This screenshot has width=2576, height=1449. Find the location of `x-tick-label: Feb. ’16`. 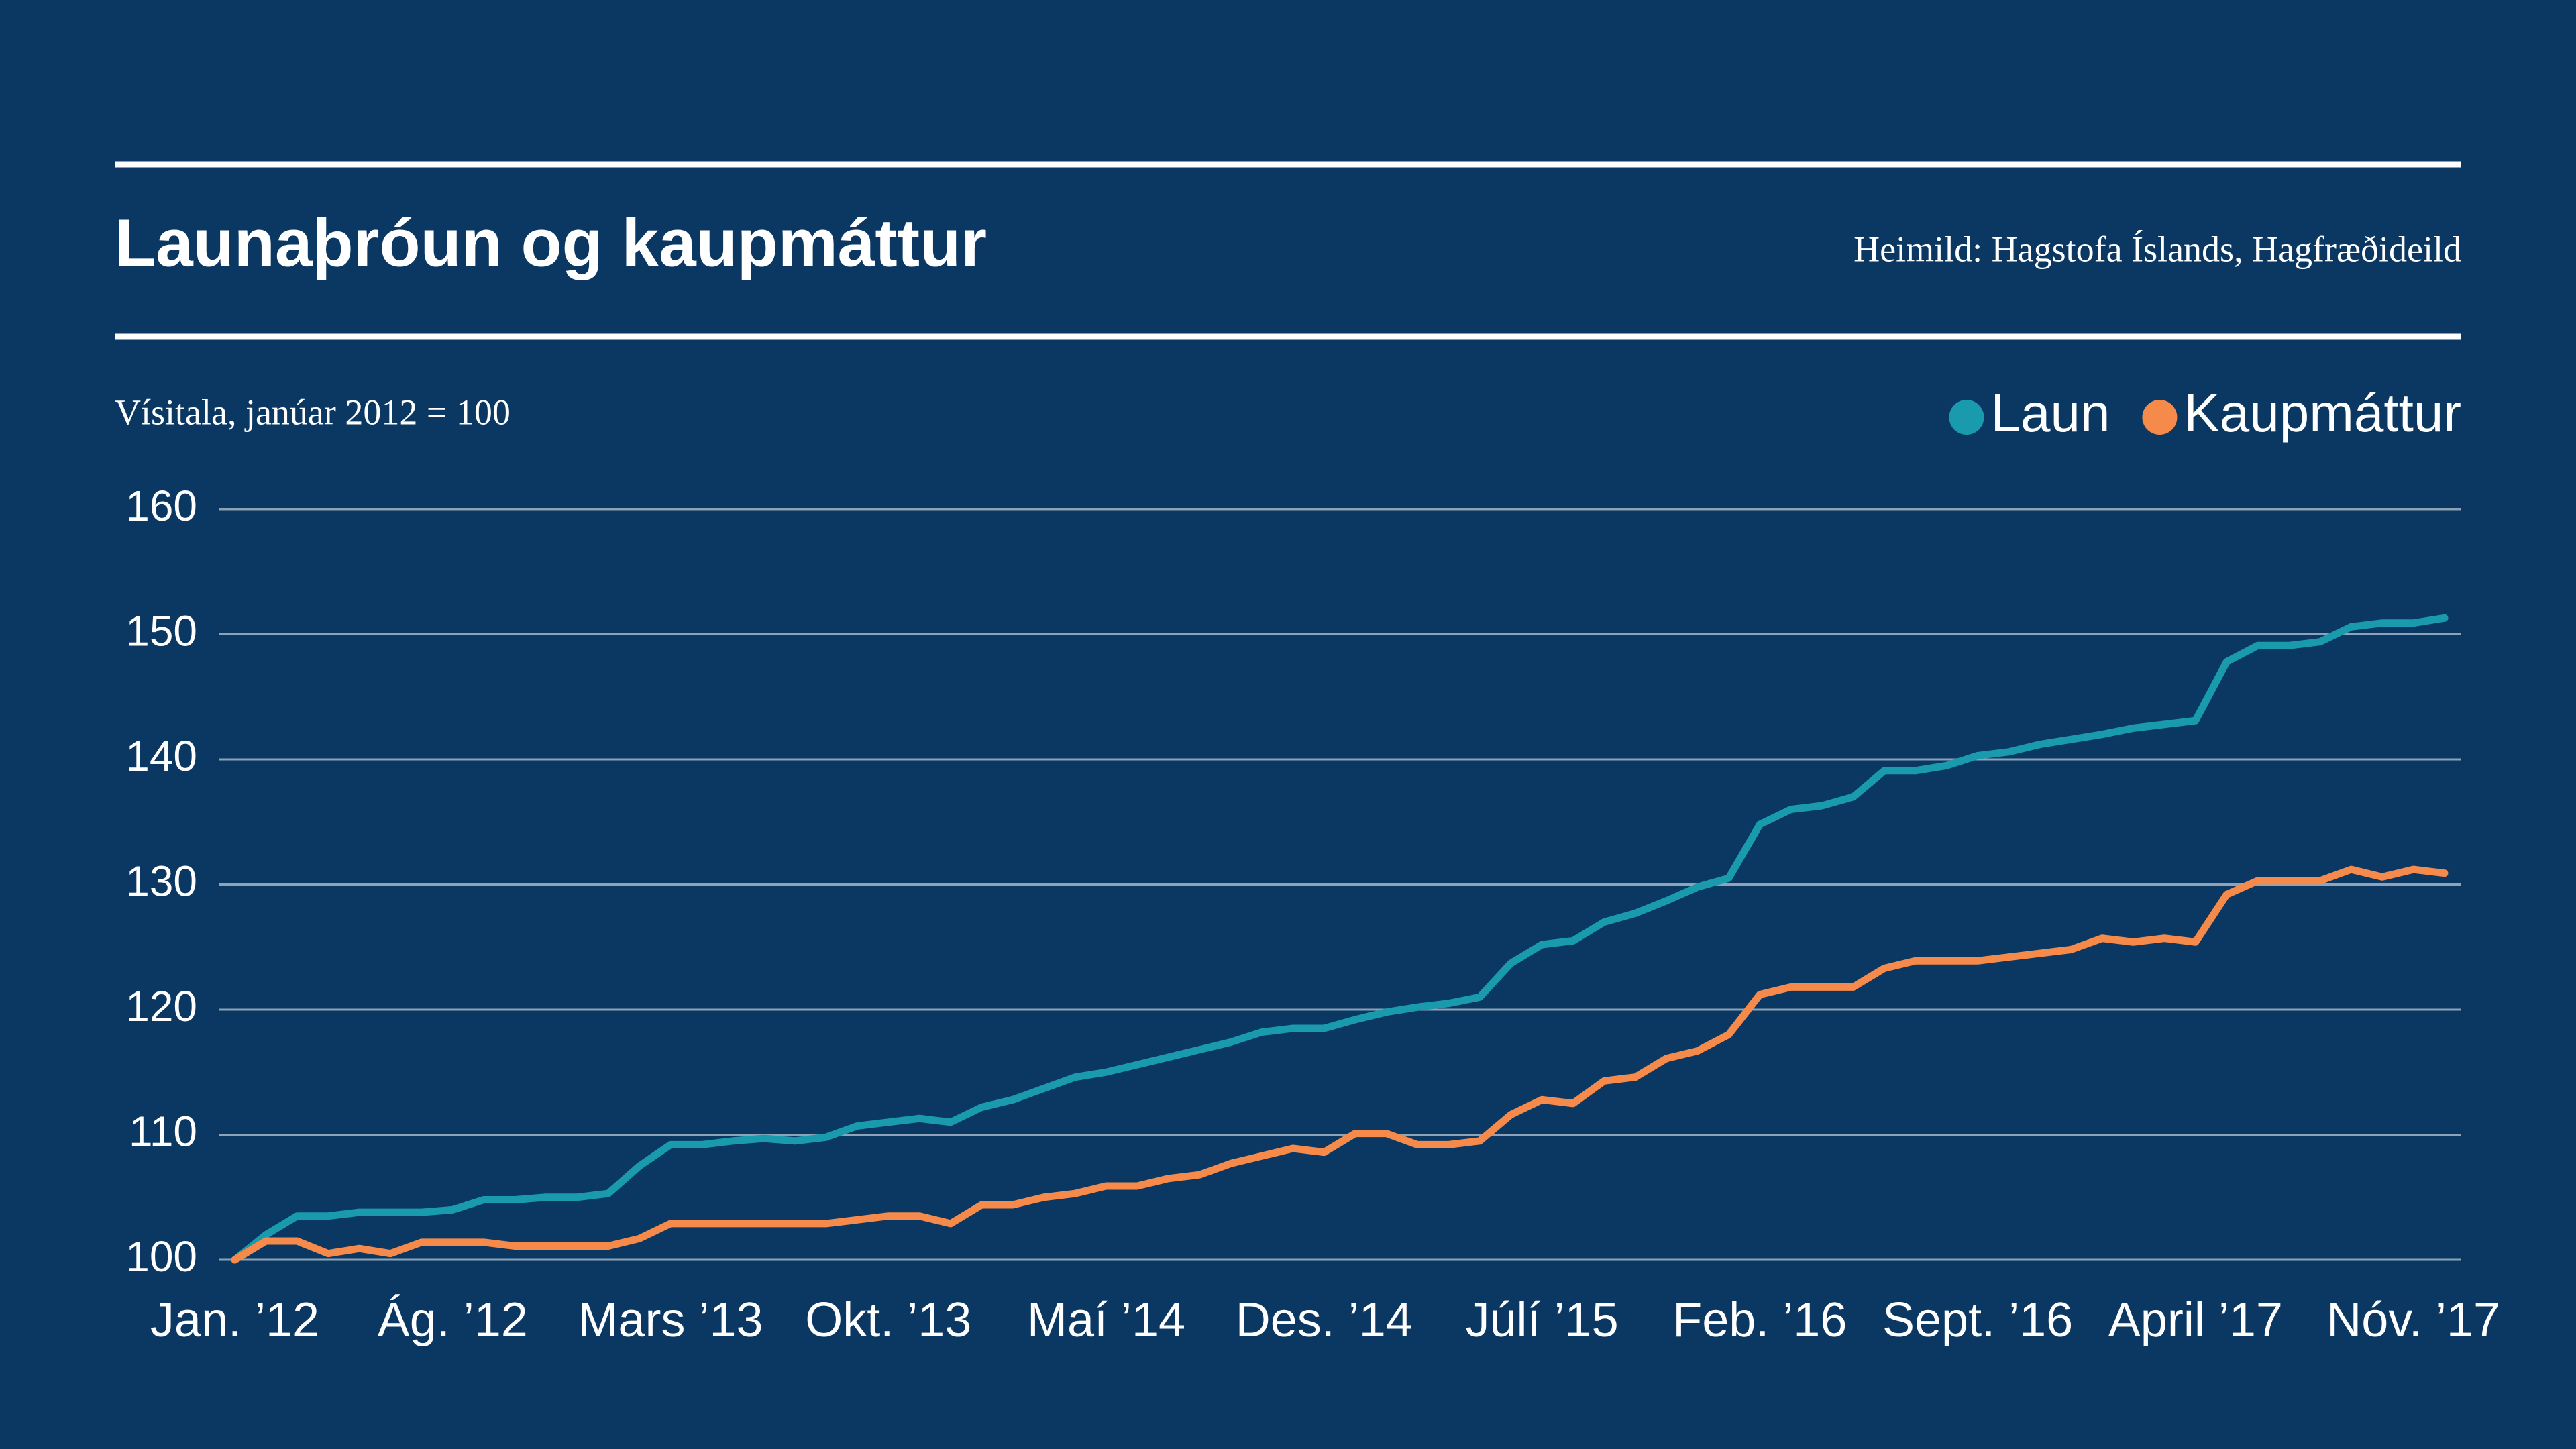

x-tick-label: Feb. ’16 is located at coordinates (1759, 1320).